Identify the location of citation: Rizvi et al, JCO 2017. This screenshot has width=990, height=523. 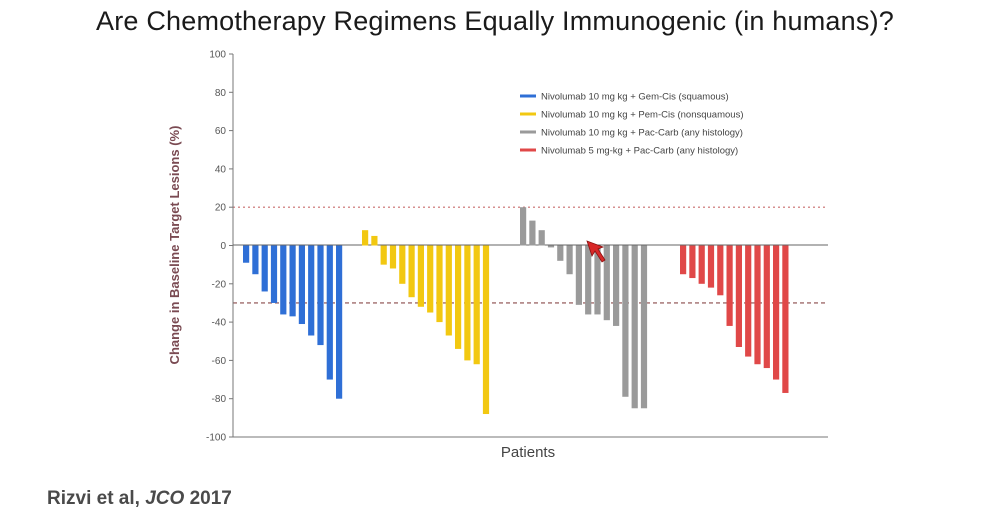
(139, 499).